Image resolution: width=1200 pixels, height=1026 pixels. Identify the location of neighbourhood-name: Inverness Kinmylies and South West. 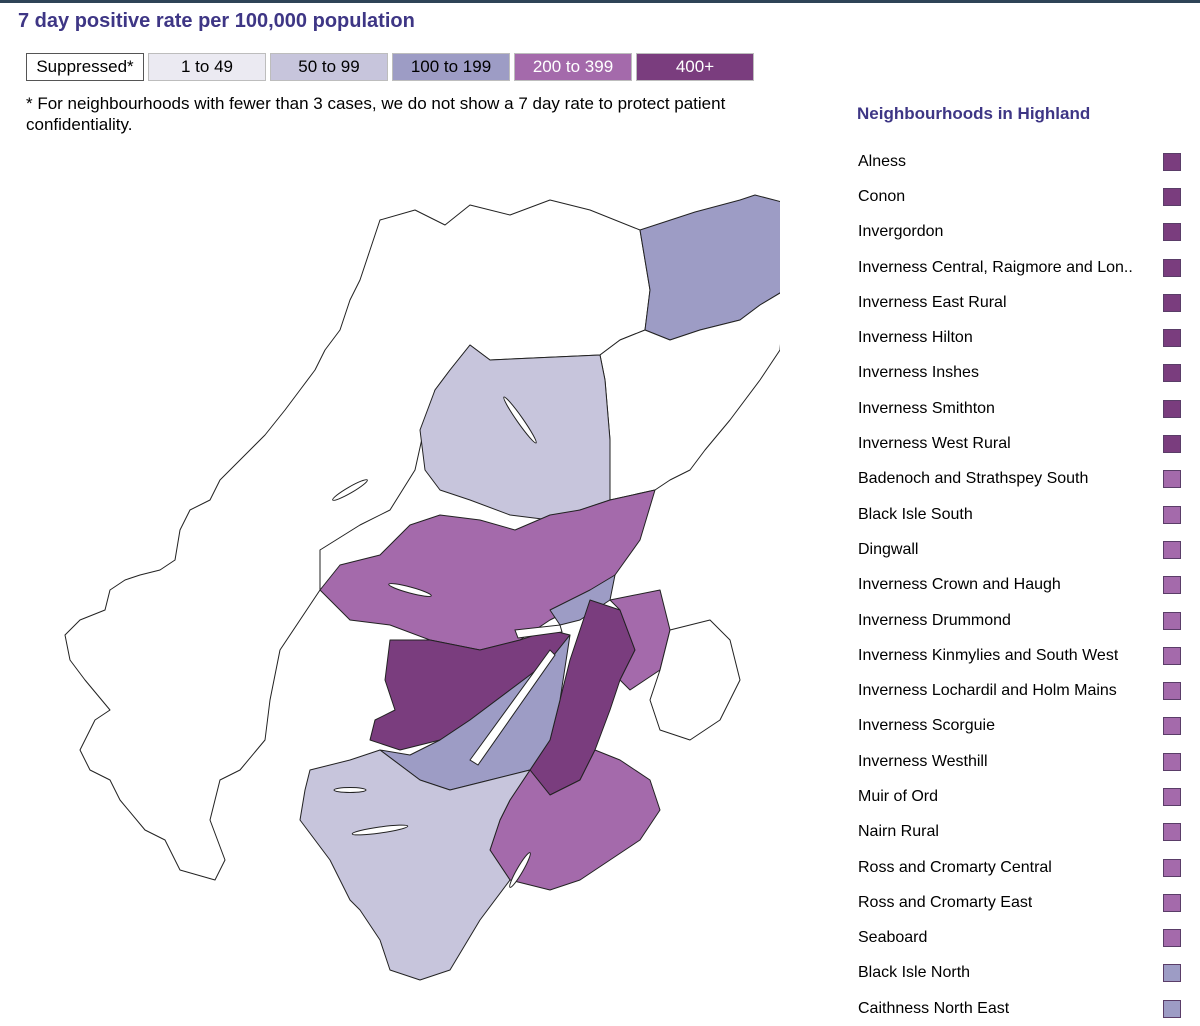
(988, 655).